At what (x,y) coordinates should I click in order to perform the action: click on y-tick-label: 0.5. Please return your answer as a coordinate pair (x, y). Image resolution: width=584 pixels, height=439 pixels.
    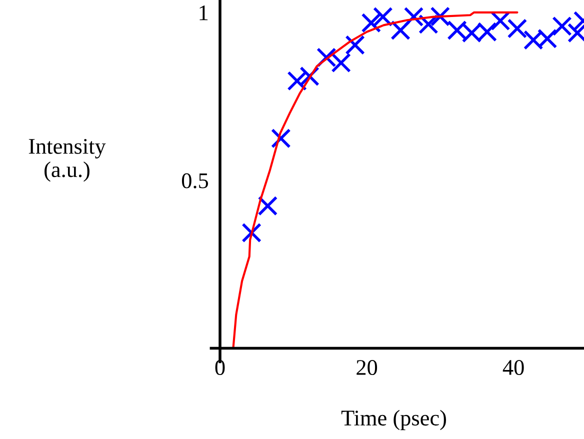
    Looking at the image, I should click on (195, 180).